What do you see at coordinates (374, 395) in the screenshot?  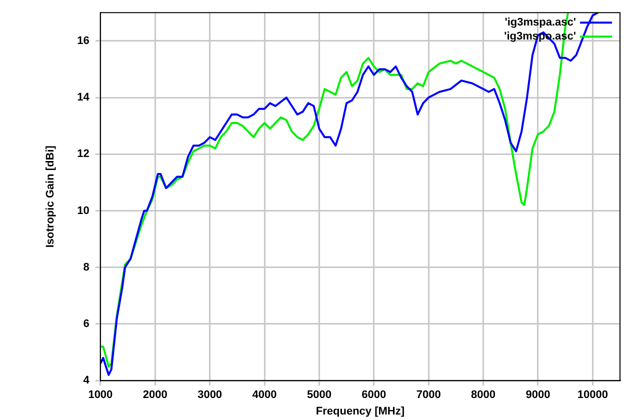 I see `x-tick-label: 6000` at bounding box center [374, 395].